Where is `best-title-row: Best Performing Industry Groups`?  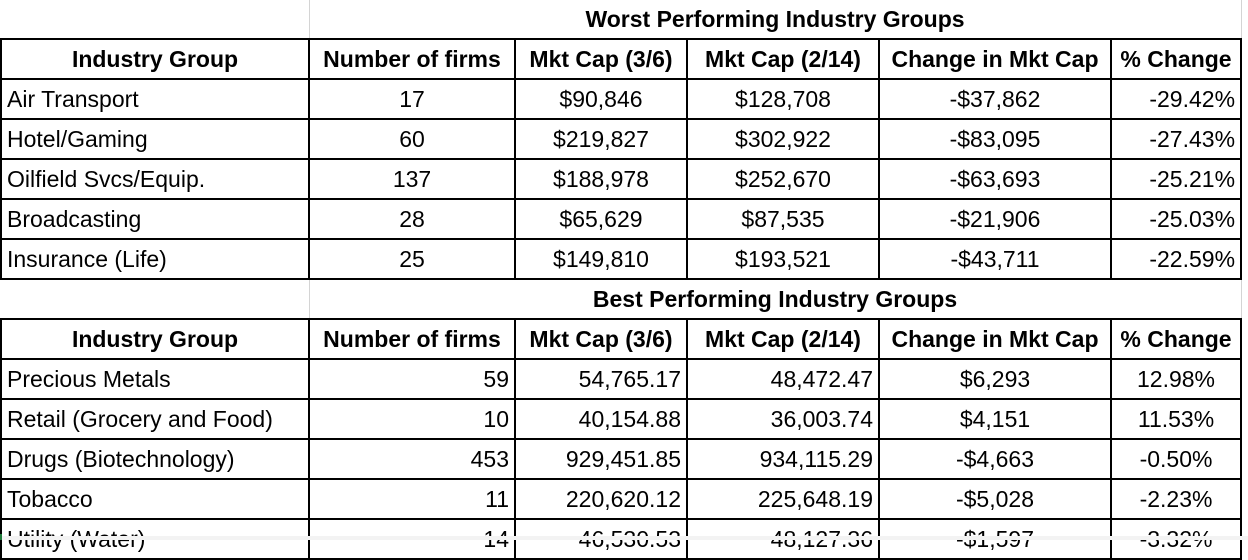
best-title-row: Best Performing Industry Groups is located at coordinates (621, 299).